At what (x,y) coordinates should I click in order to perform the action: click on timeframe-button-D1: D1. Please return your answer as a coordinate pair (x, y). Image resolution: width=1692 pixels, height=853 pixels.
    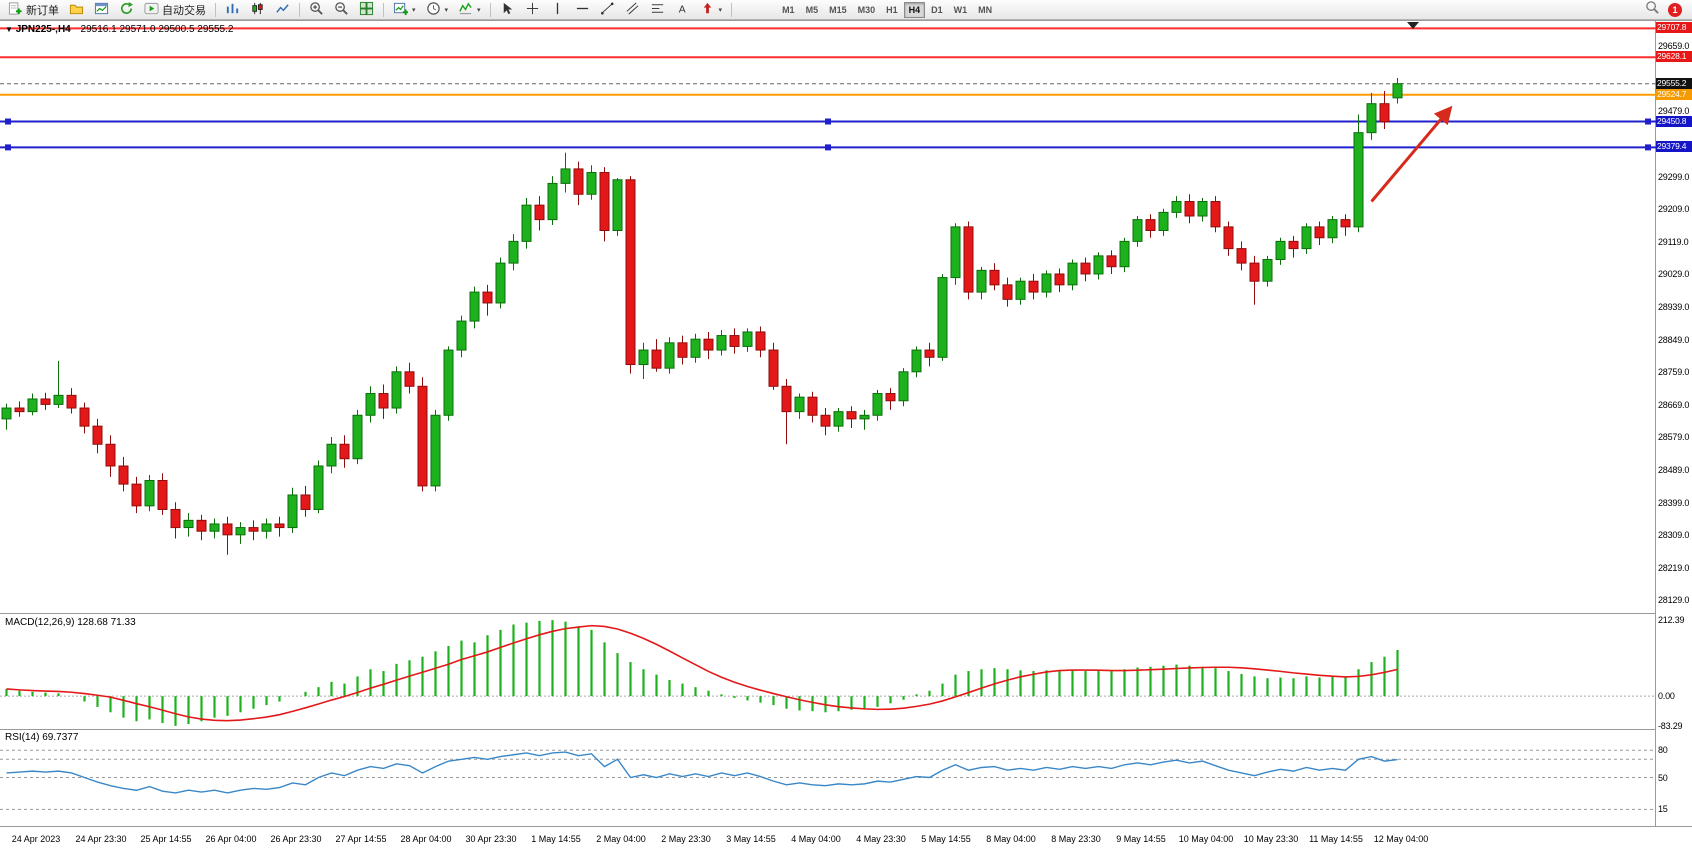
    Looking at the image, I should click on (937, 10).